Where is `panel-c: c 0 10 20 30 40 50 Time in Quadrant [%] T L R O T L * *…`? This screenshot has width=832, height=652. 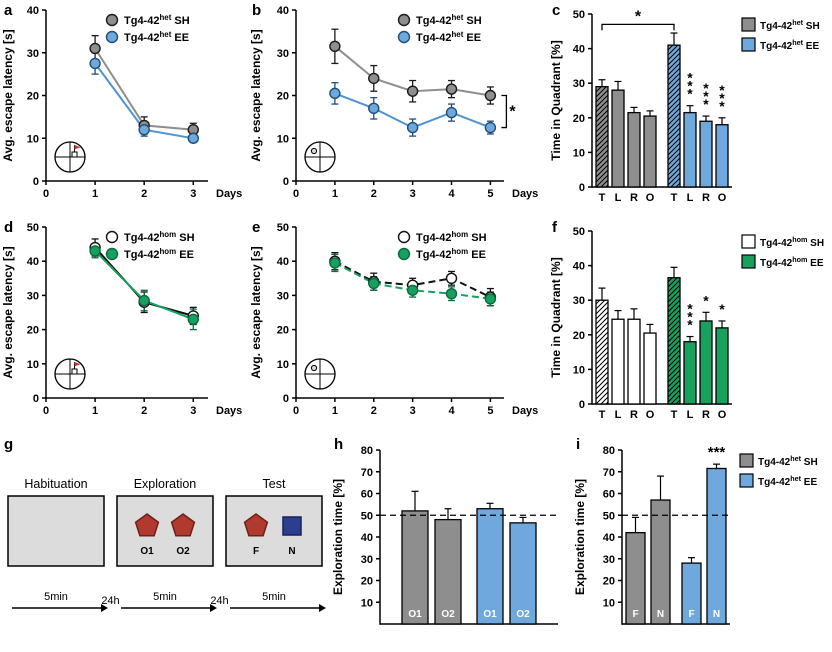
panel-c: c 0 10 20 30 40 50 Time in Quadrant [%] T L R O T L * *… is located at coordinates (690, 108).